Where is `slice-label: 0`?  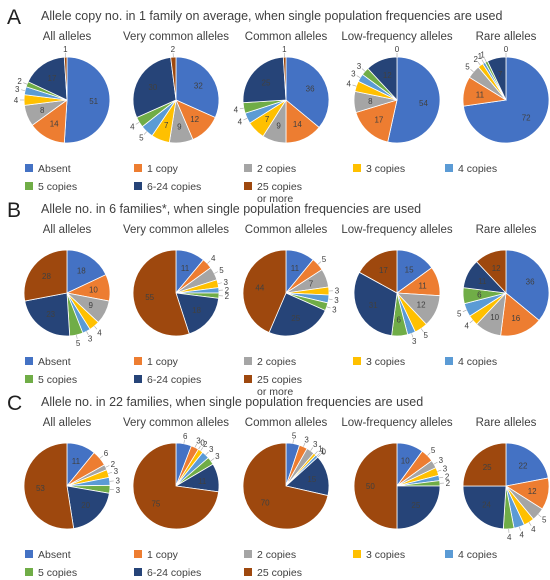
slice-label: 0 is located at coordinates (202, 443).